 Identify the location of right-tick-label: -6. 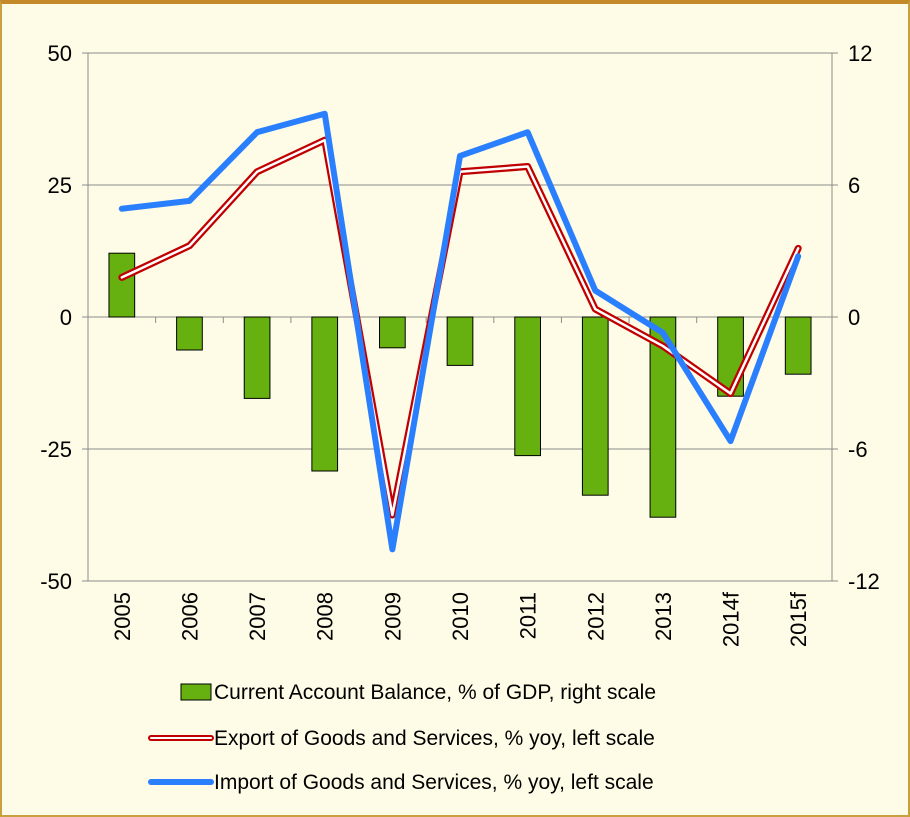
(858, 449).